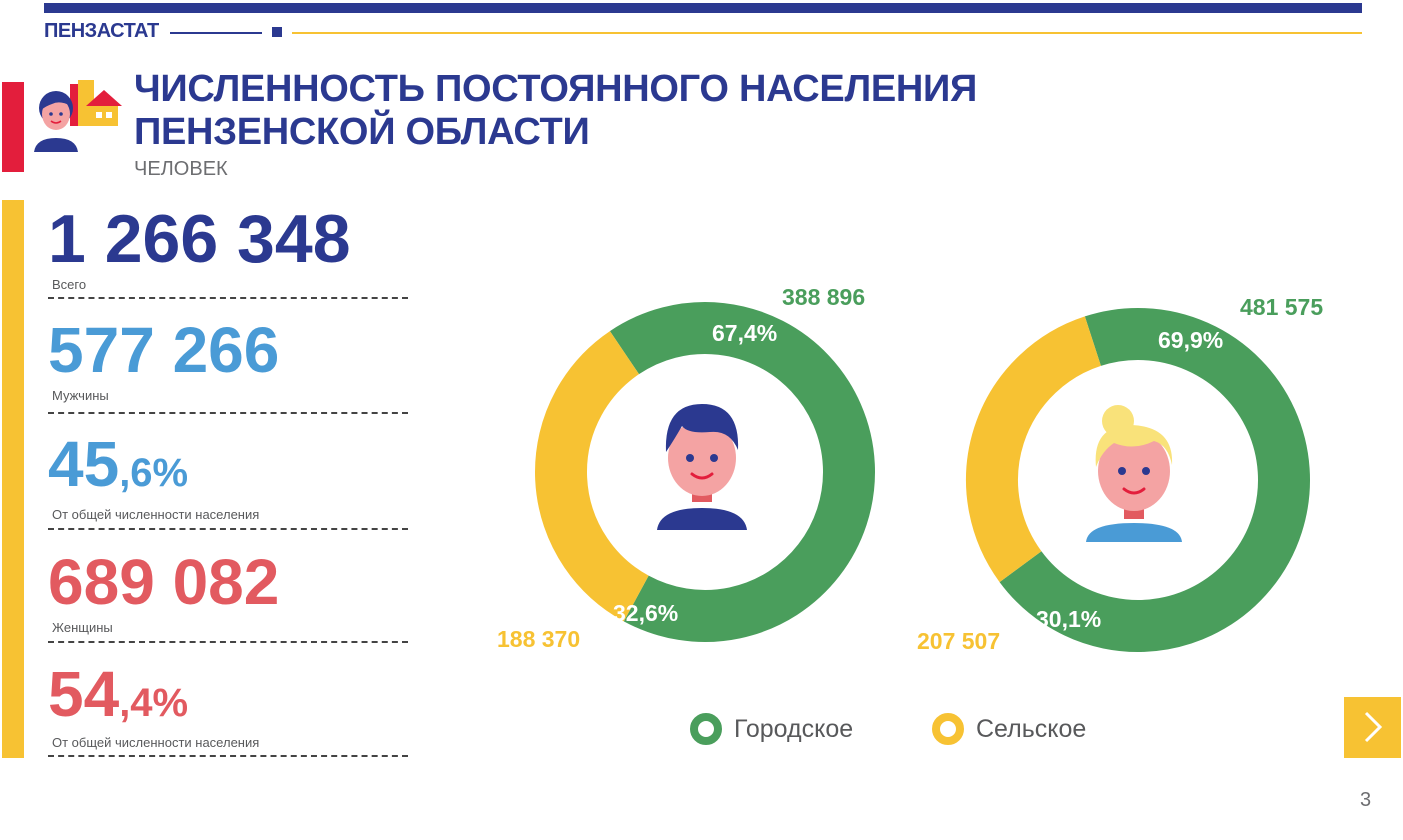 The width and height of the screenshot is (1403, 840). I want to click on legend-item-urban: Городское, so click(771, 729).